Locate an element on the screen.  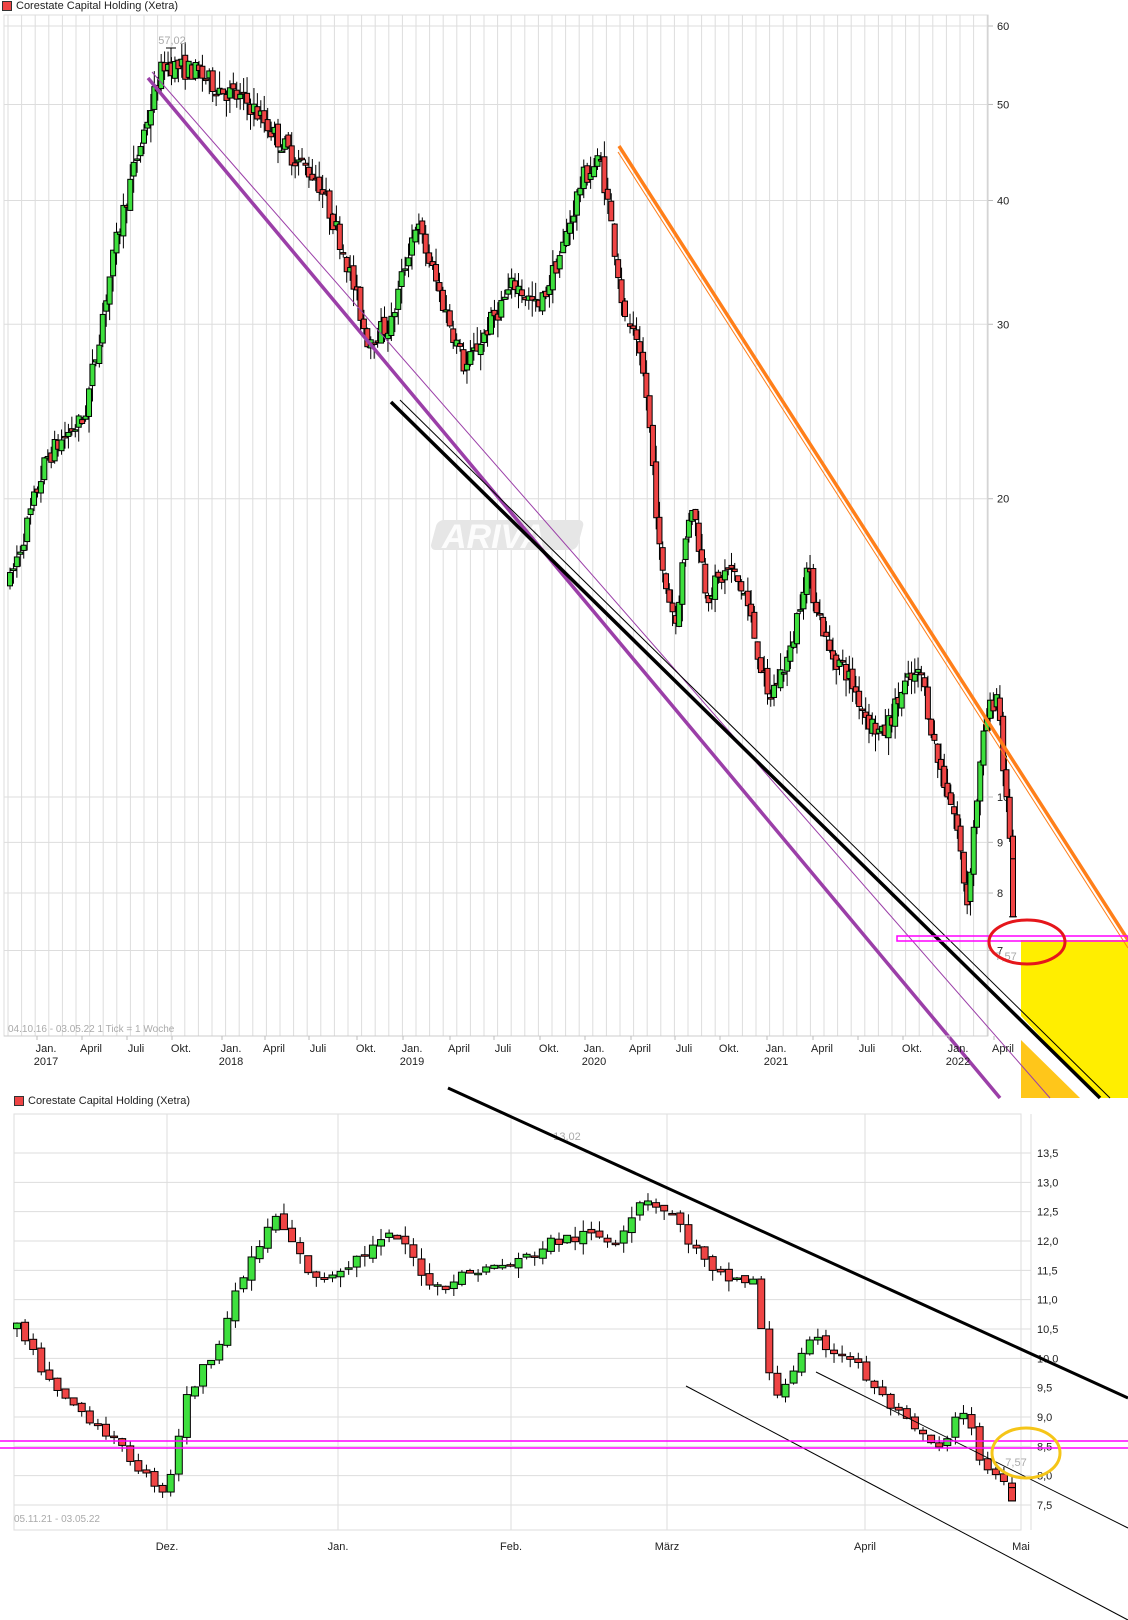
x-axis-label: Juli is located at coordinates (318, 1049).